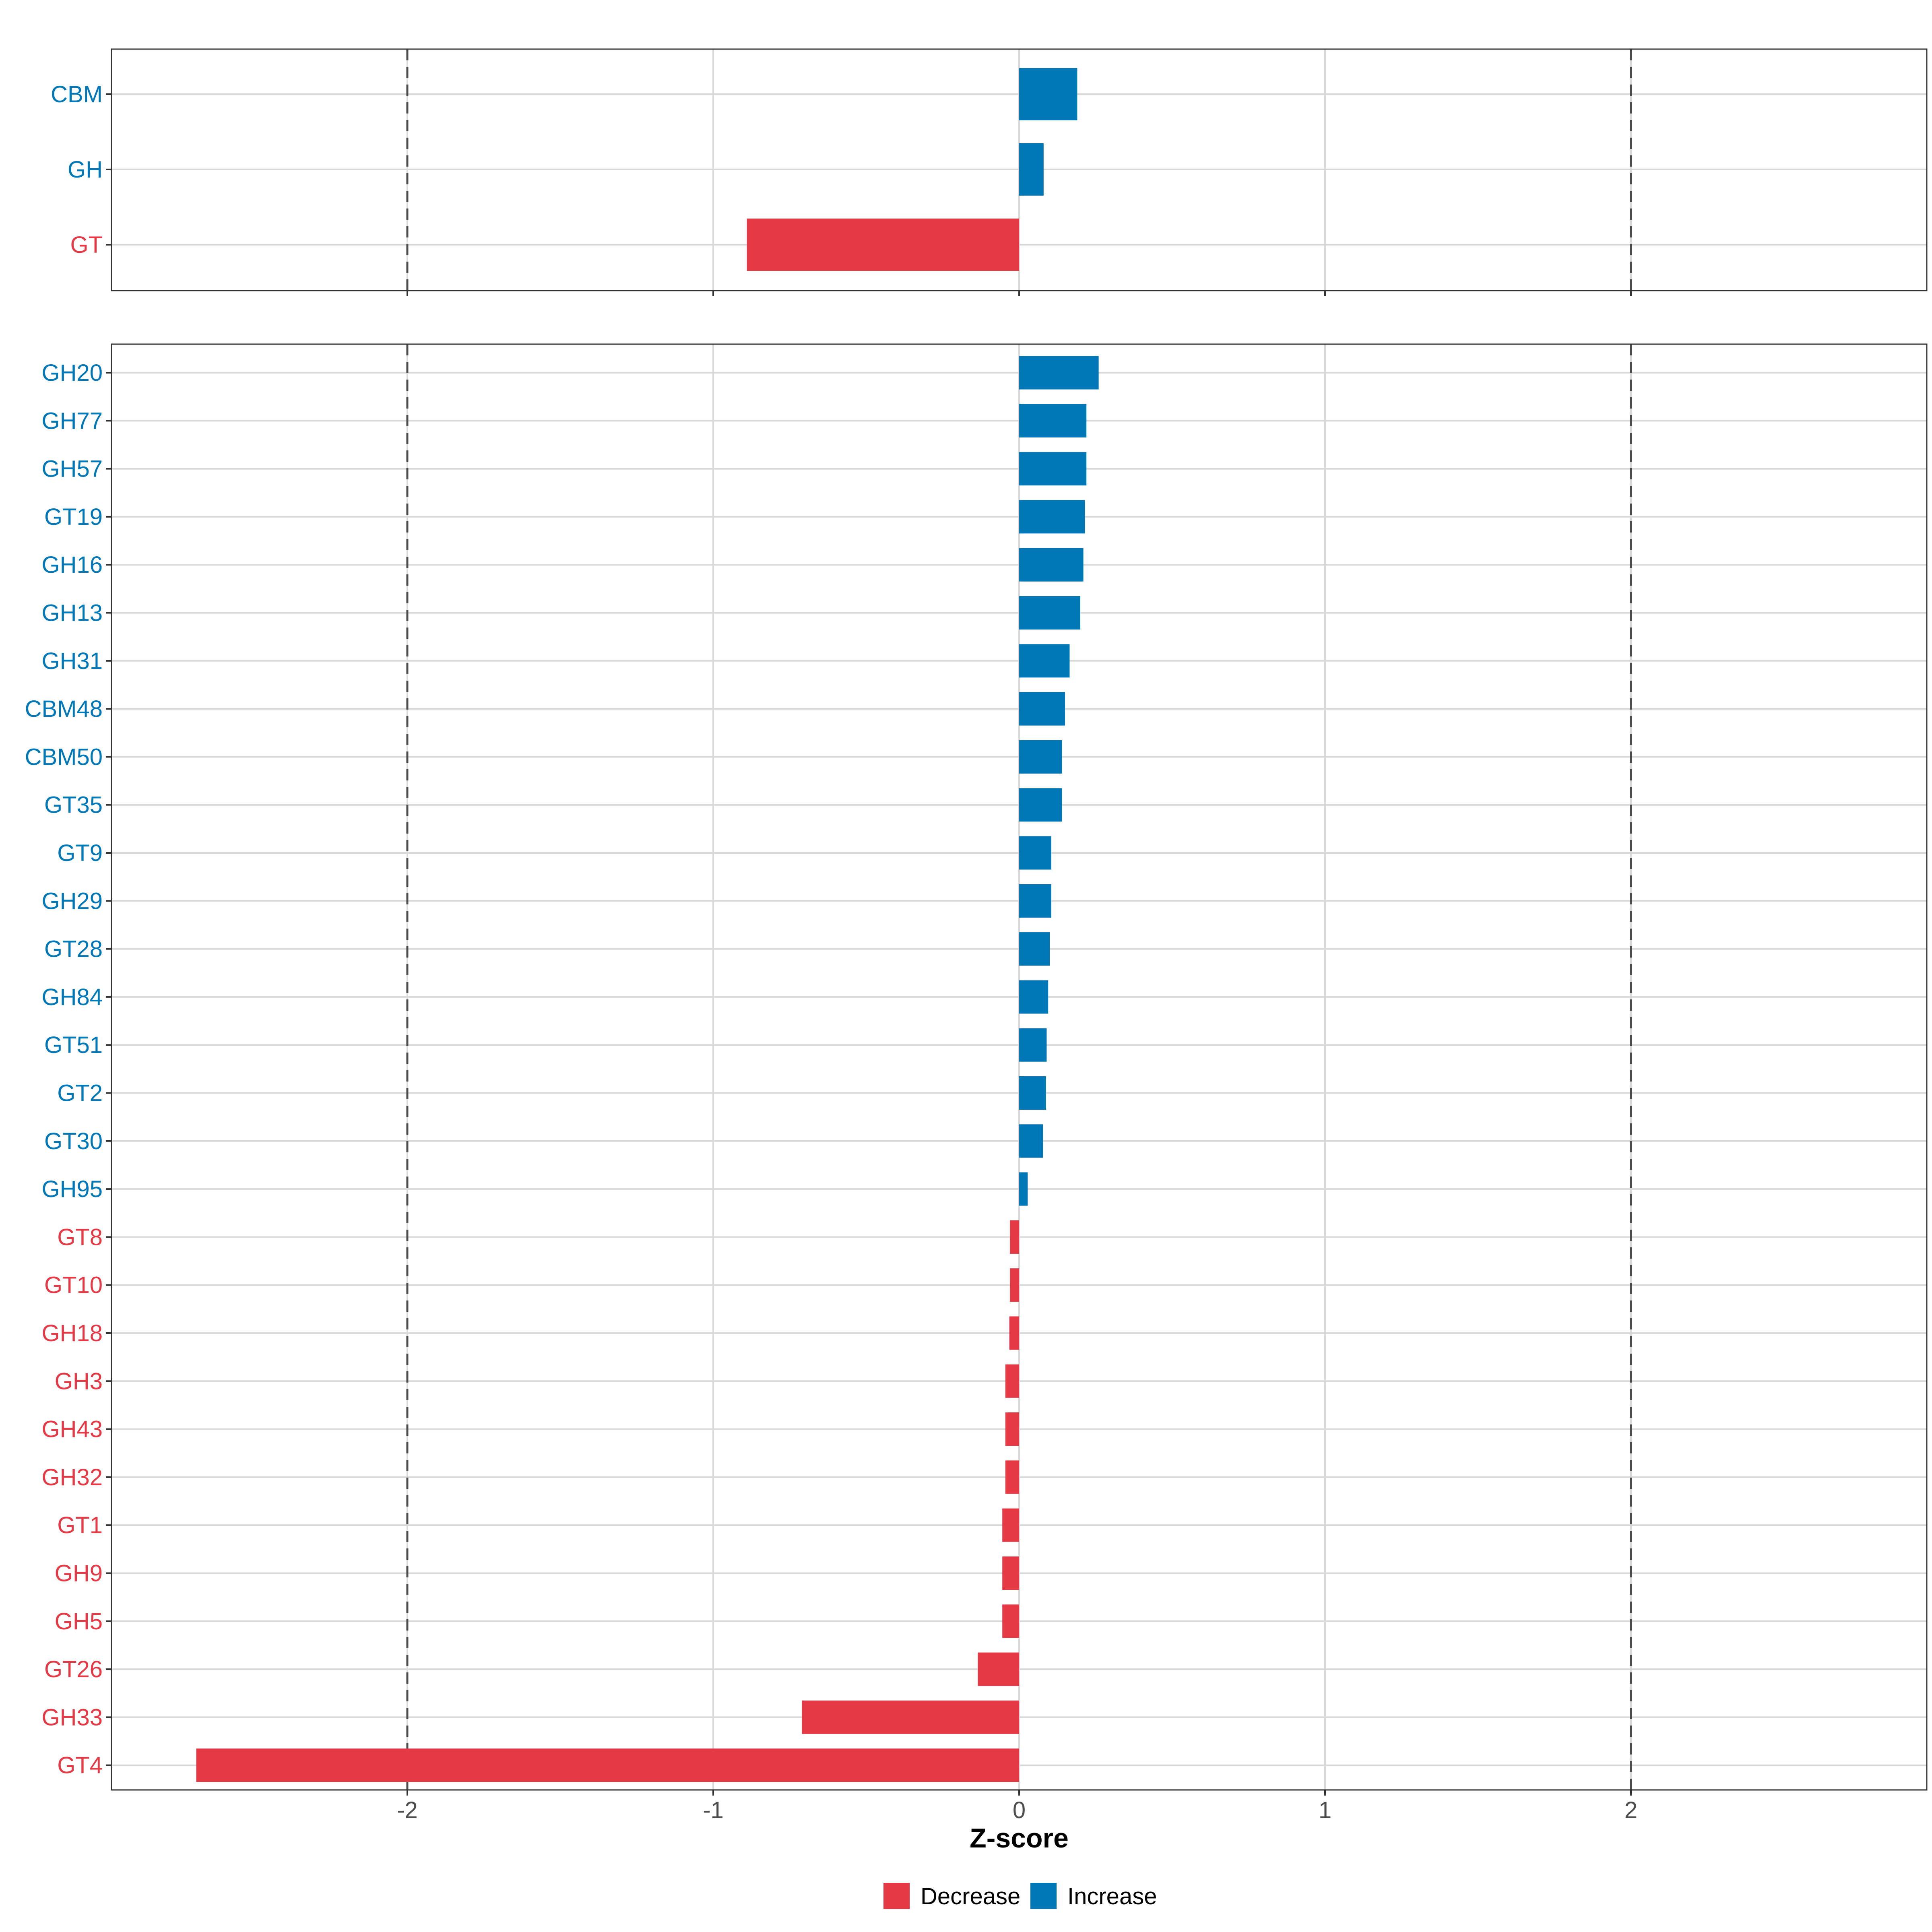 Image resolution: width=1932 pixels, height=1932 pixels. Describe the element at coordinates (1034, 949) in the screenshot. I see `bar-GT28` at that location.